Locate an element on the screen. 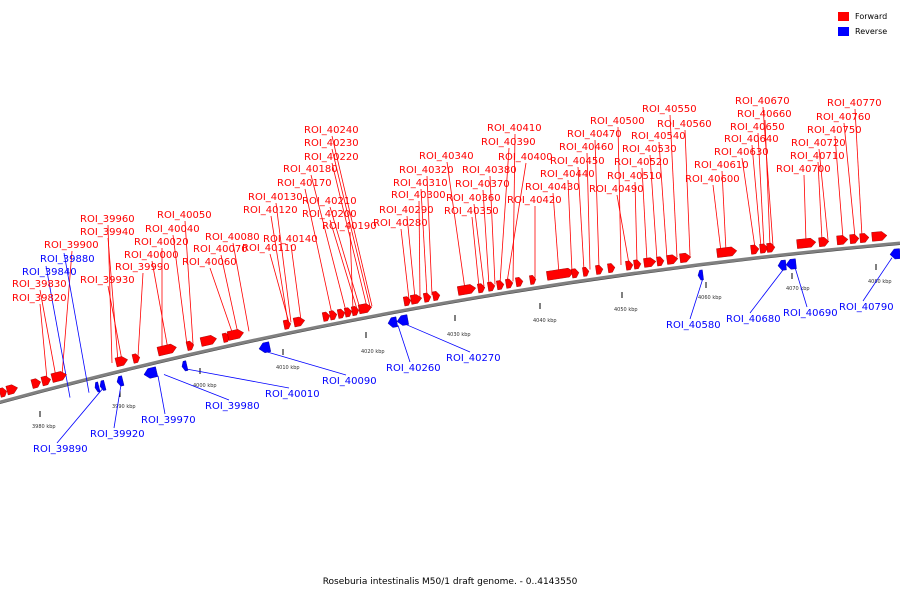 This screenshot has width=900, height=600. legend-label-reverse: Reverse is located at coordinates (871, 31).